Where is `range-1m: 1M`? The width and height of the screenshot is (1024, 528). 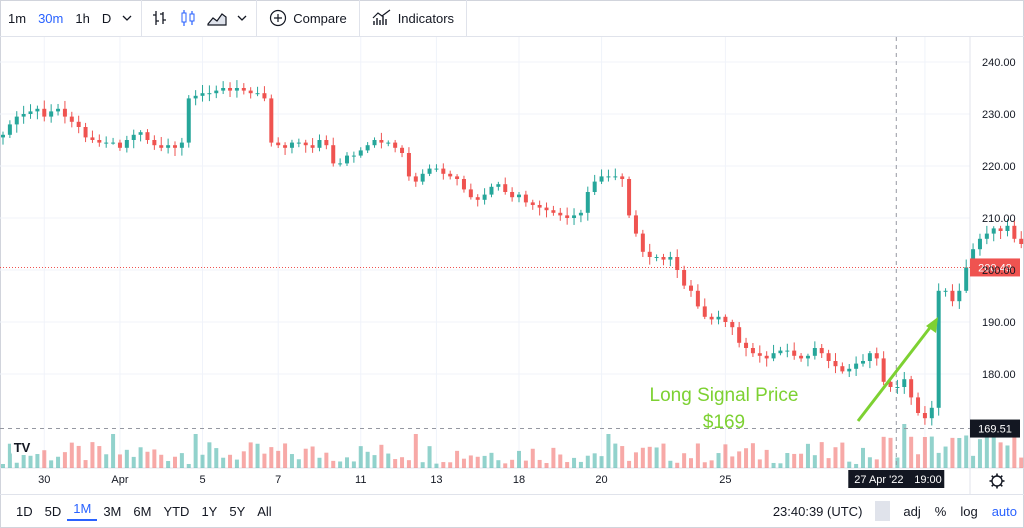 range-1m: 1M is located at coordinates (82, 511).